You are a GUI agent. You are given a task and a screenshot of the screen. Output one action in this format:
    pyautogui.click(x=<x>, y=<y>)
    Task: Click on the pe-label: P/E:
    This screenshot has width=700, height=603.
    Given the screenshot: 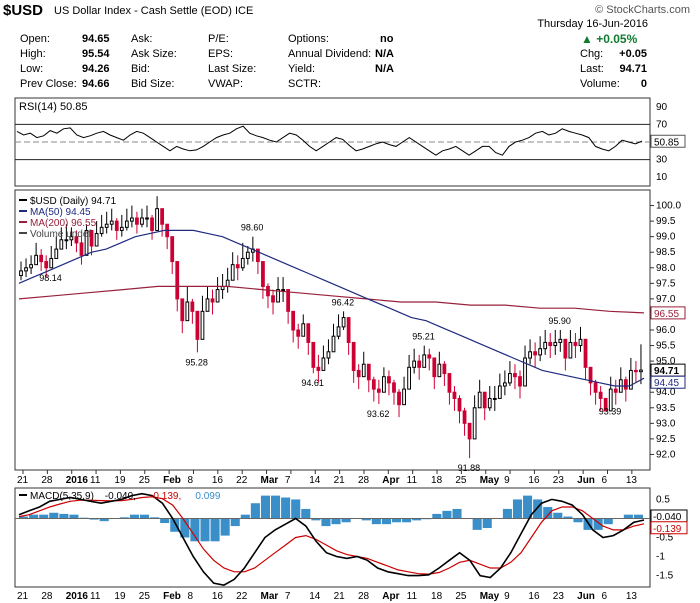 What is the action you would take?
    pyautogui.click(x=218, y=39)
    